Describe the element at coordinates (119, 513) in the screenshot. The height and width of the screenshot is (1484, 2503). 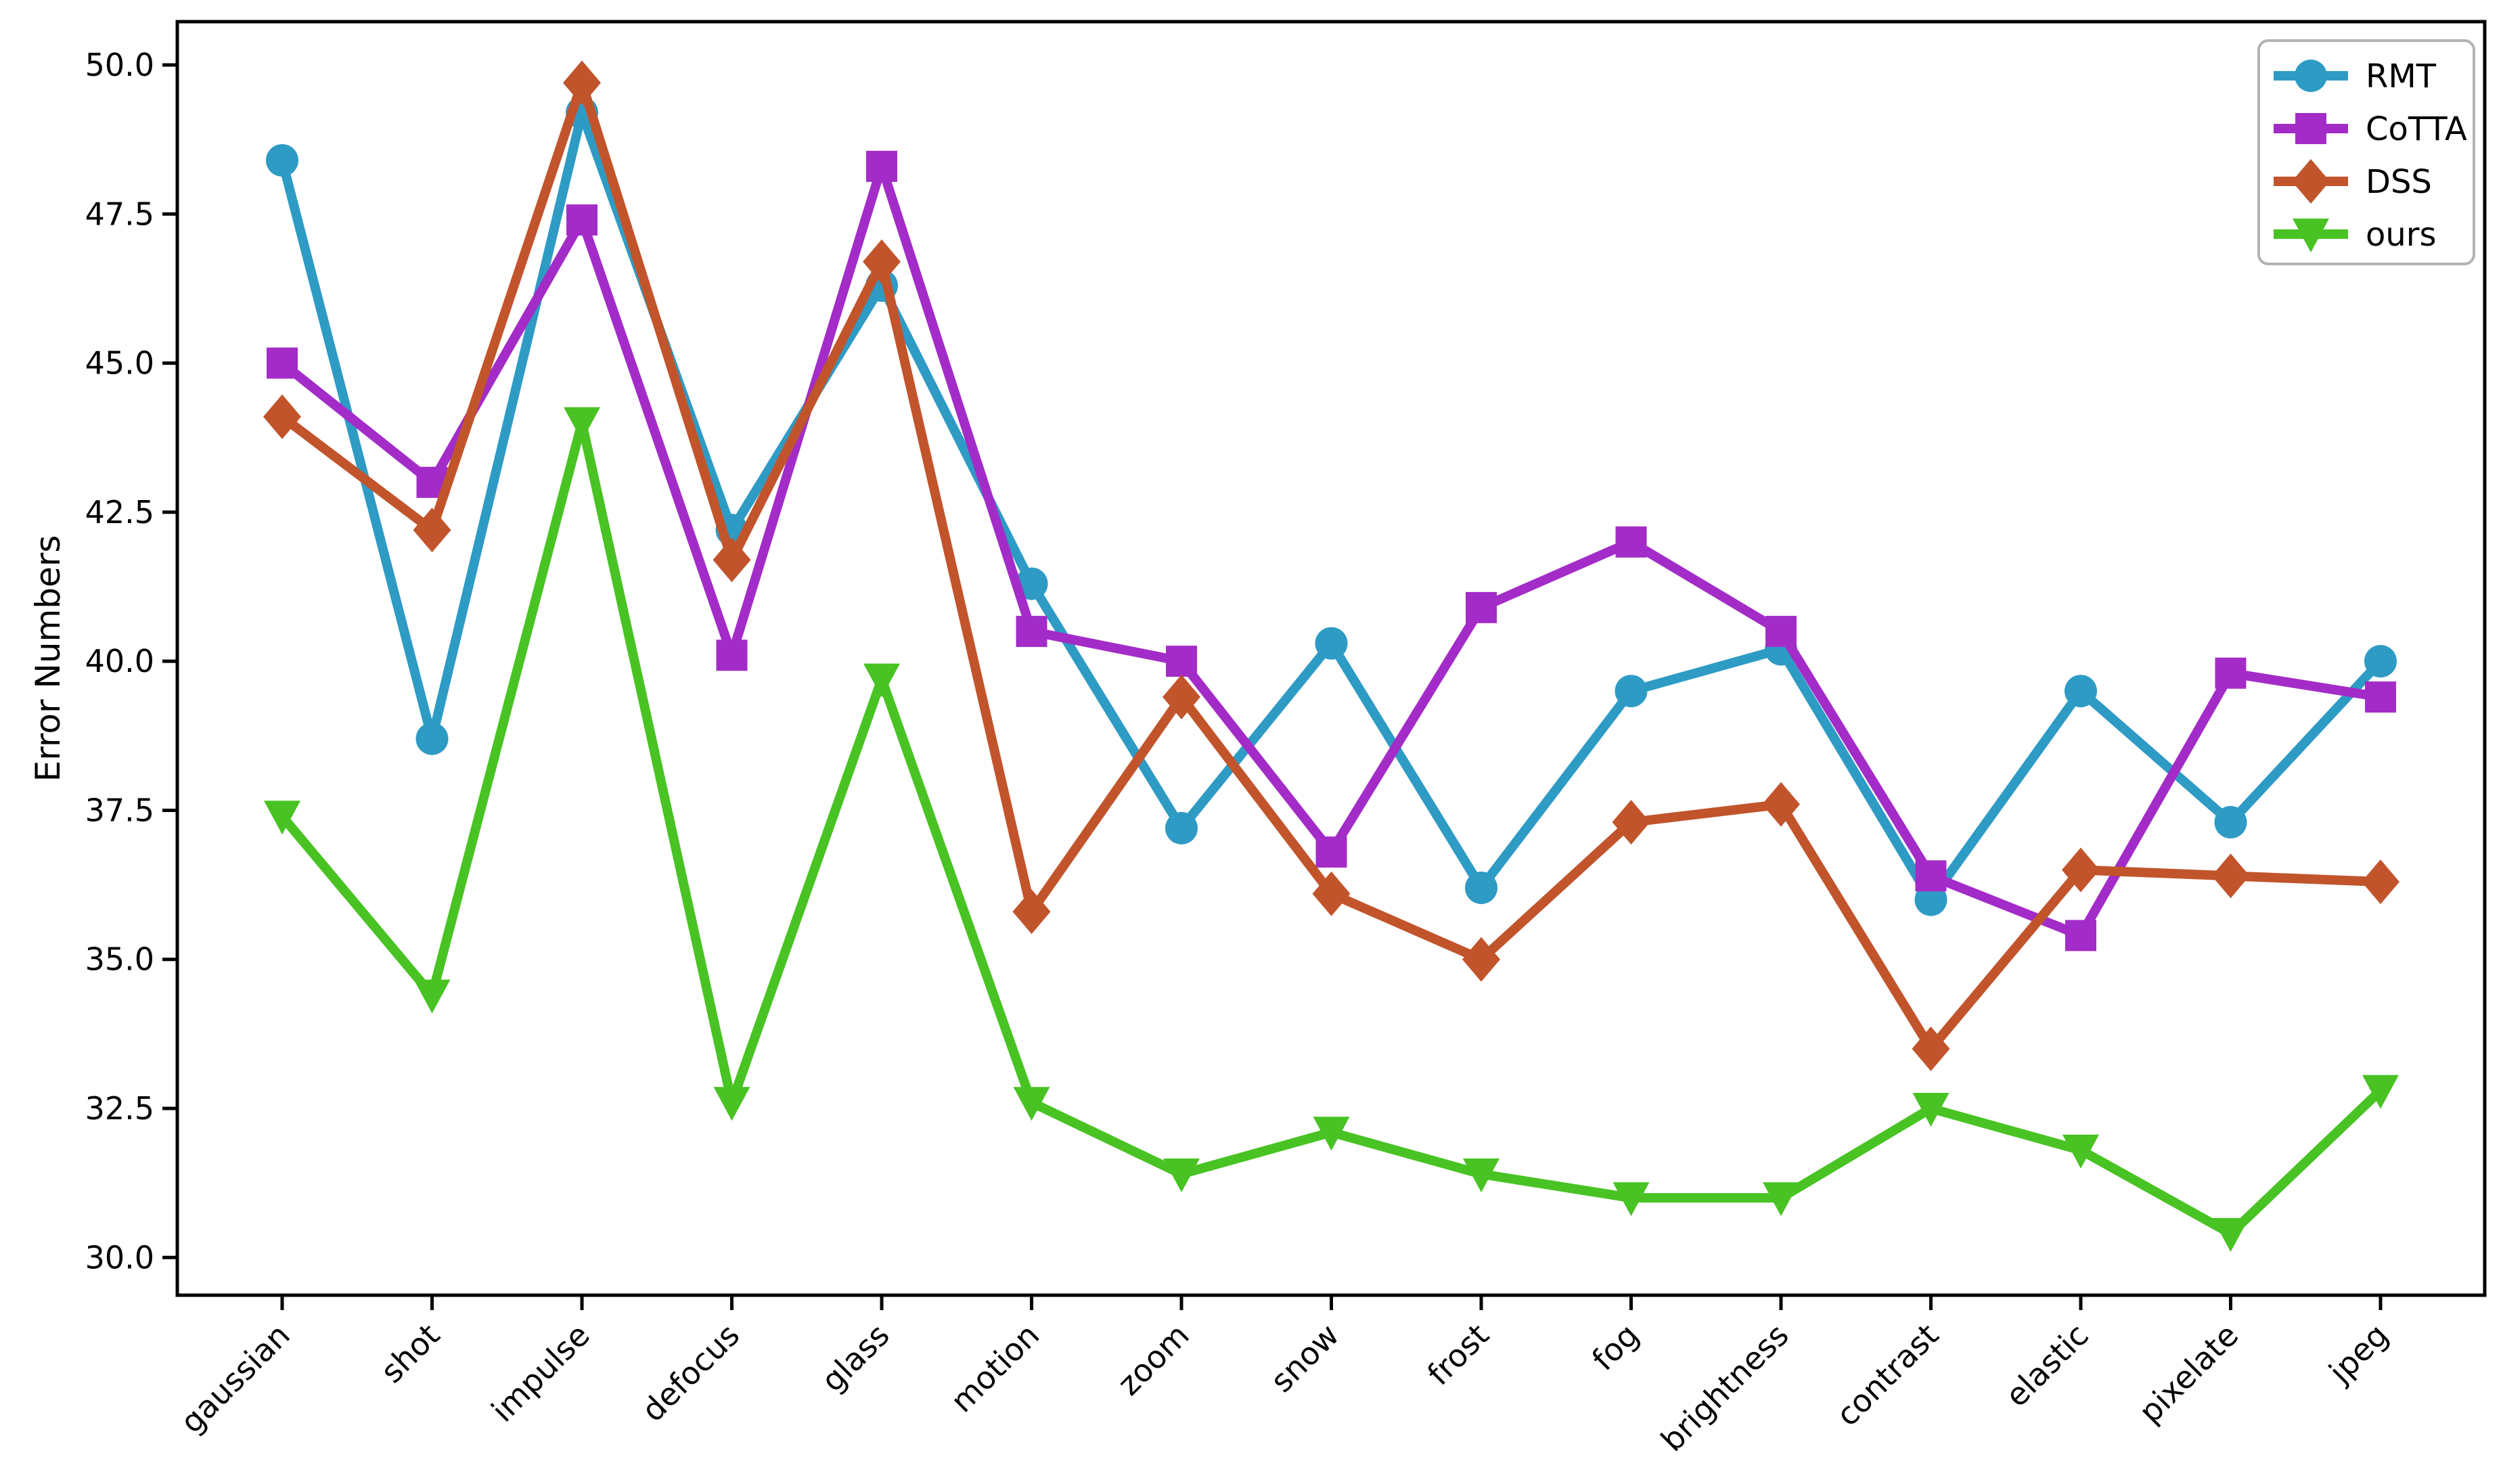
I see `y-axis-tick-label: 42.5` at that location.